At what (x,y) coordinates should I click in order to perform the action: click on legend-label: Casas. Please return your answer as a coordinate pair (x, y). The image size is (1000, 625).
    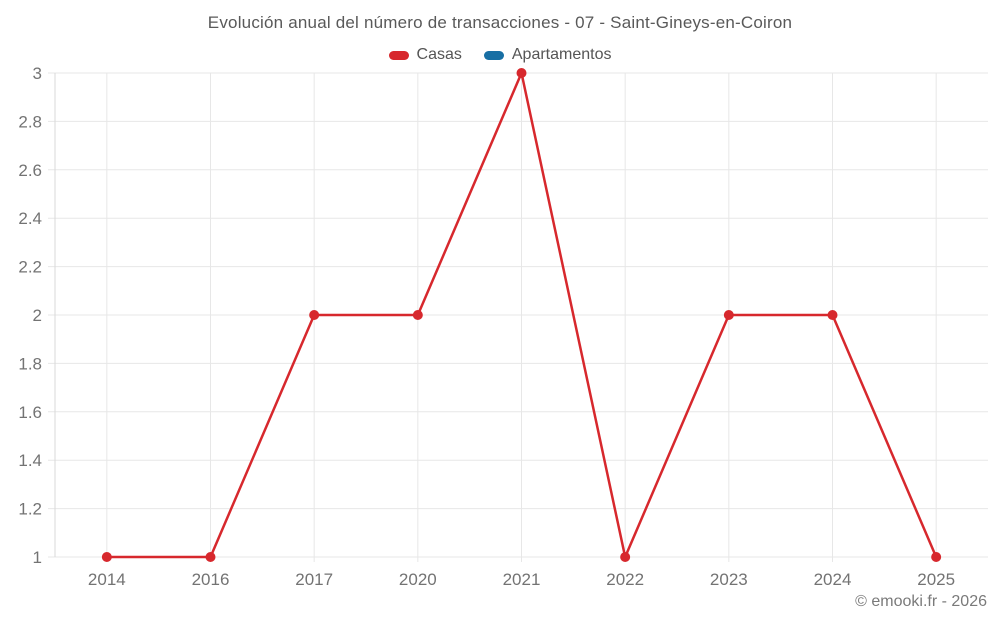
    Looking at the image, I should click on (439, 54).